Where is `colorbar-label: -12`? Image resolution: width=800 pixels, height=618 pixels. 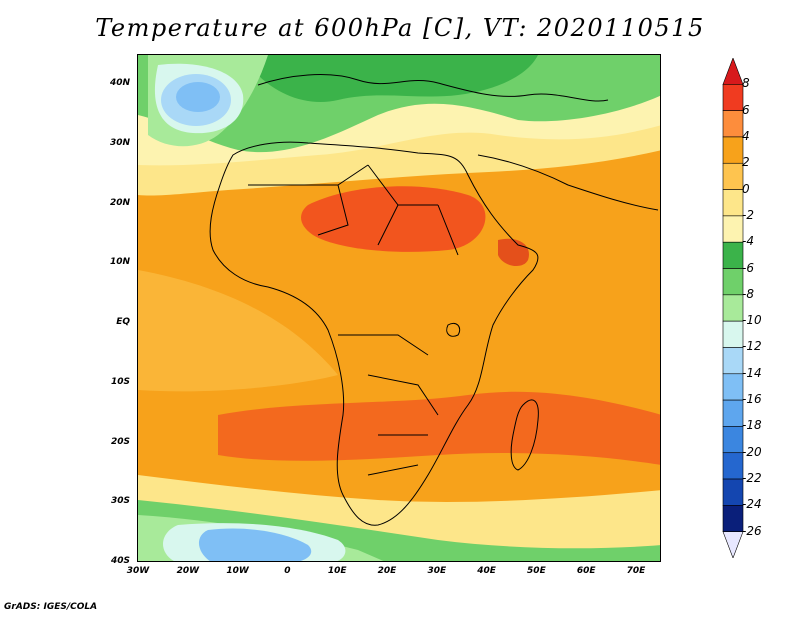 colorbar-label: -12 is located at coordinates (752, 346).